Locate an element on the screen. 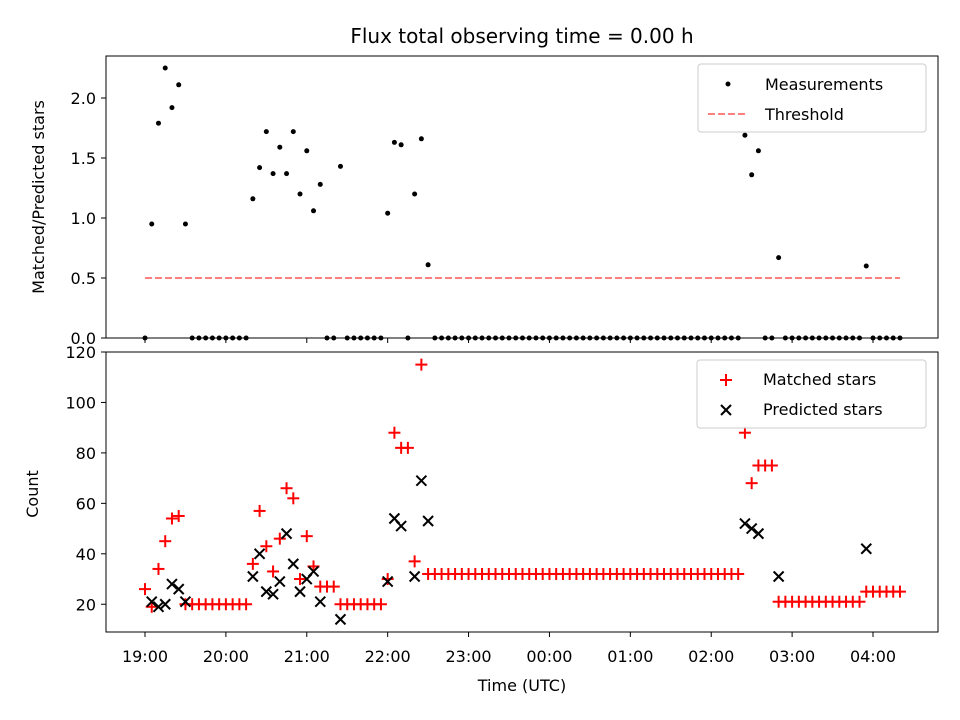  x-tick-label: 22:00 is located at coordinates (388, 656).